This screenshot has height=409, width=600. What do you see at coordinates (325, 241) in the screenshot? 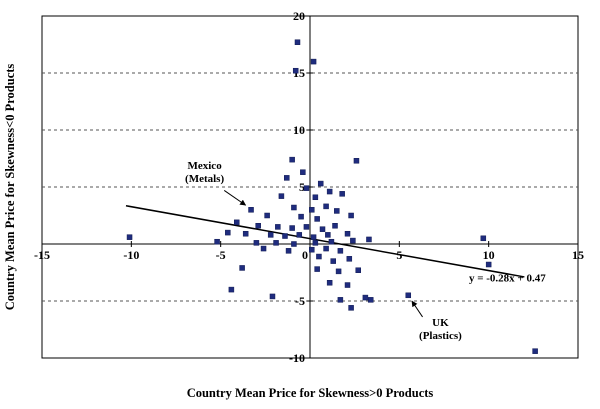
I see `trend-line` at bounding box center [325, 241].